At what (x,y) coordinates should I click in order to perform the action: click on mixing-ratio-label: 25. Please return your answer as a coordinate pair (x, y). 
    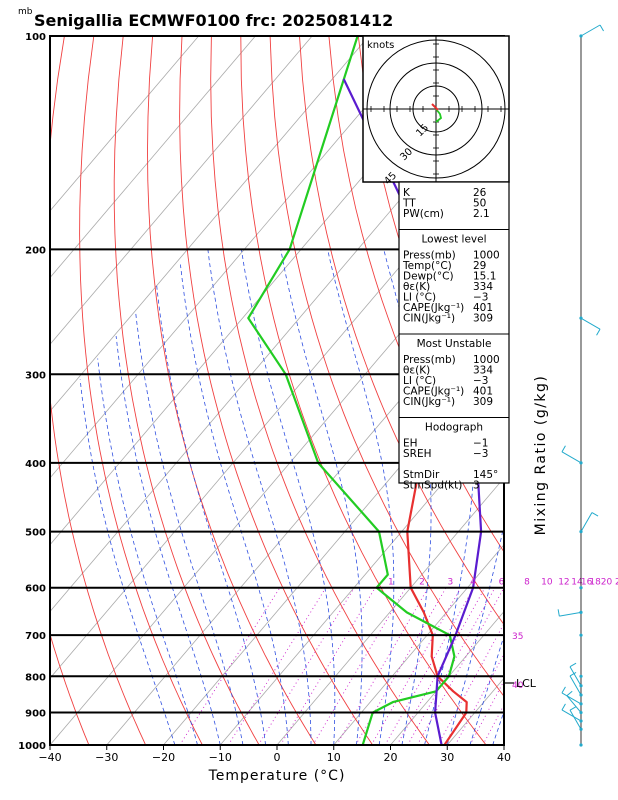
    Looking at the image, I should click on (616, 583).